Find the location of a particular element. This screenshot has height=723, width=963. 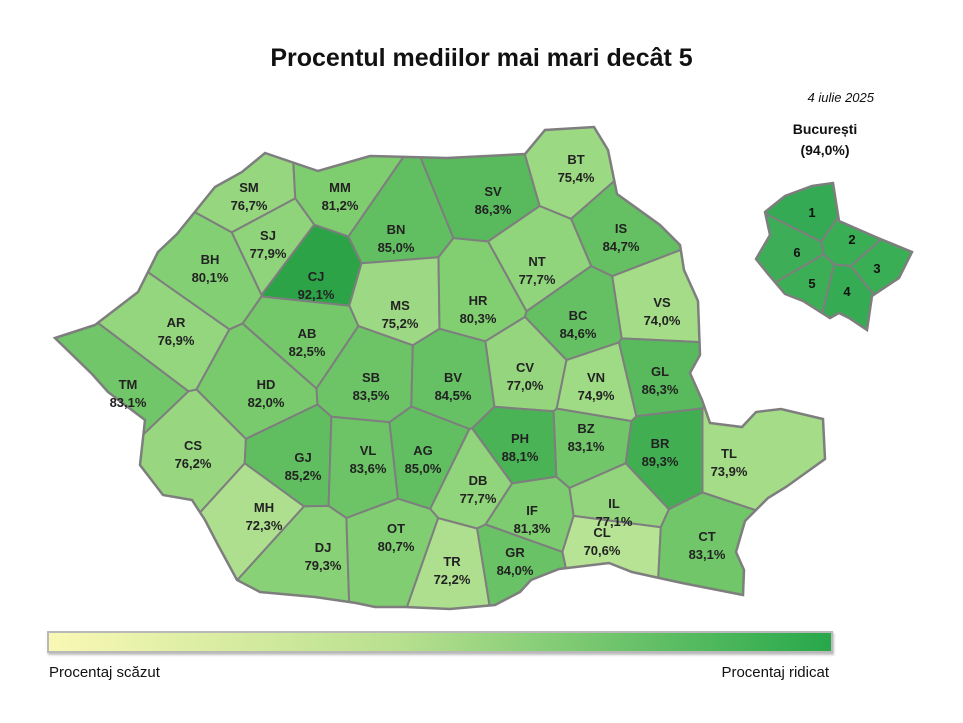

county-value-if: 81,3% is located at coordinates (532, 528).